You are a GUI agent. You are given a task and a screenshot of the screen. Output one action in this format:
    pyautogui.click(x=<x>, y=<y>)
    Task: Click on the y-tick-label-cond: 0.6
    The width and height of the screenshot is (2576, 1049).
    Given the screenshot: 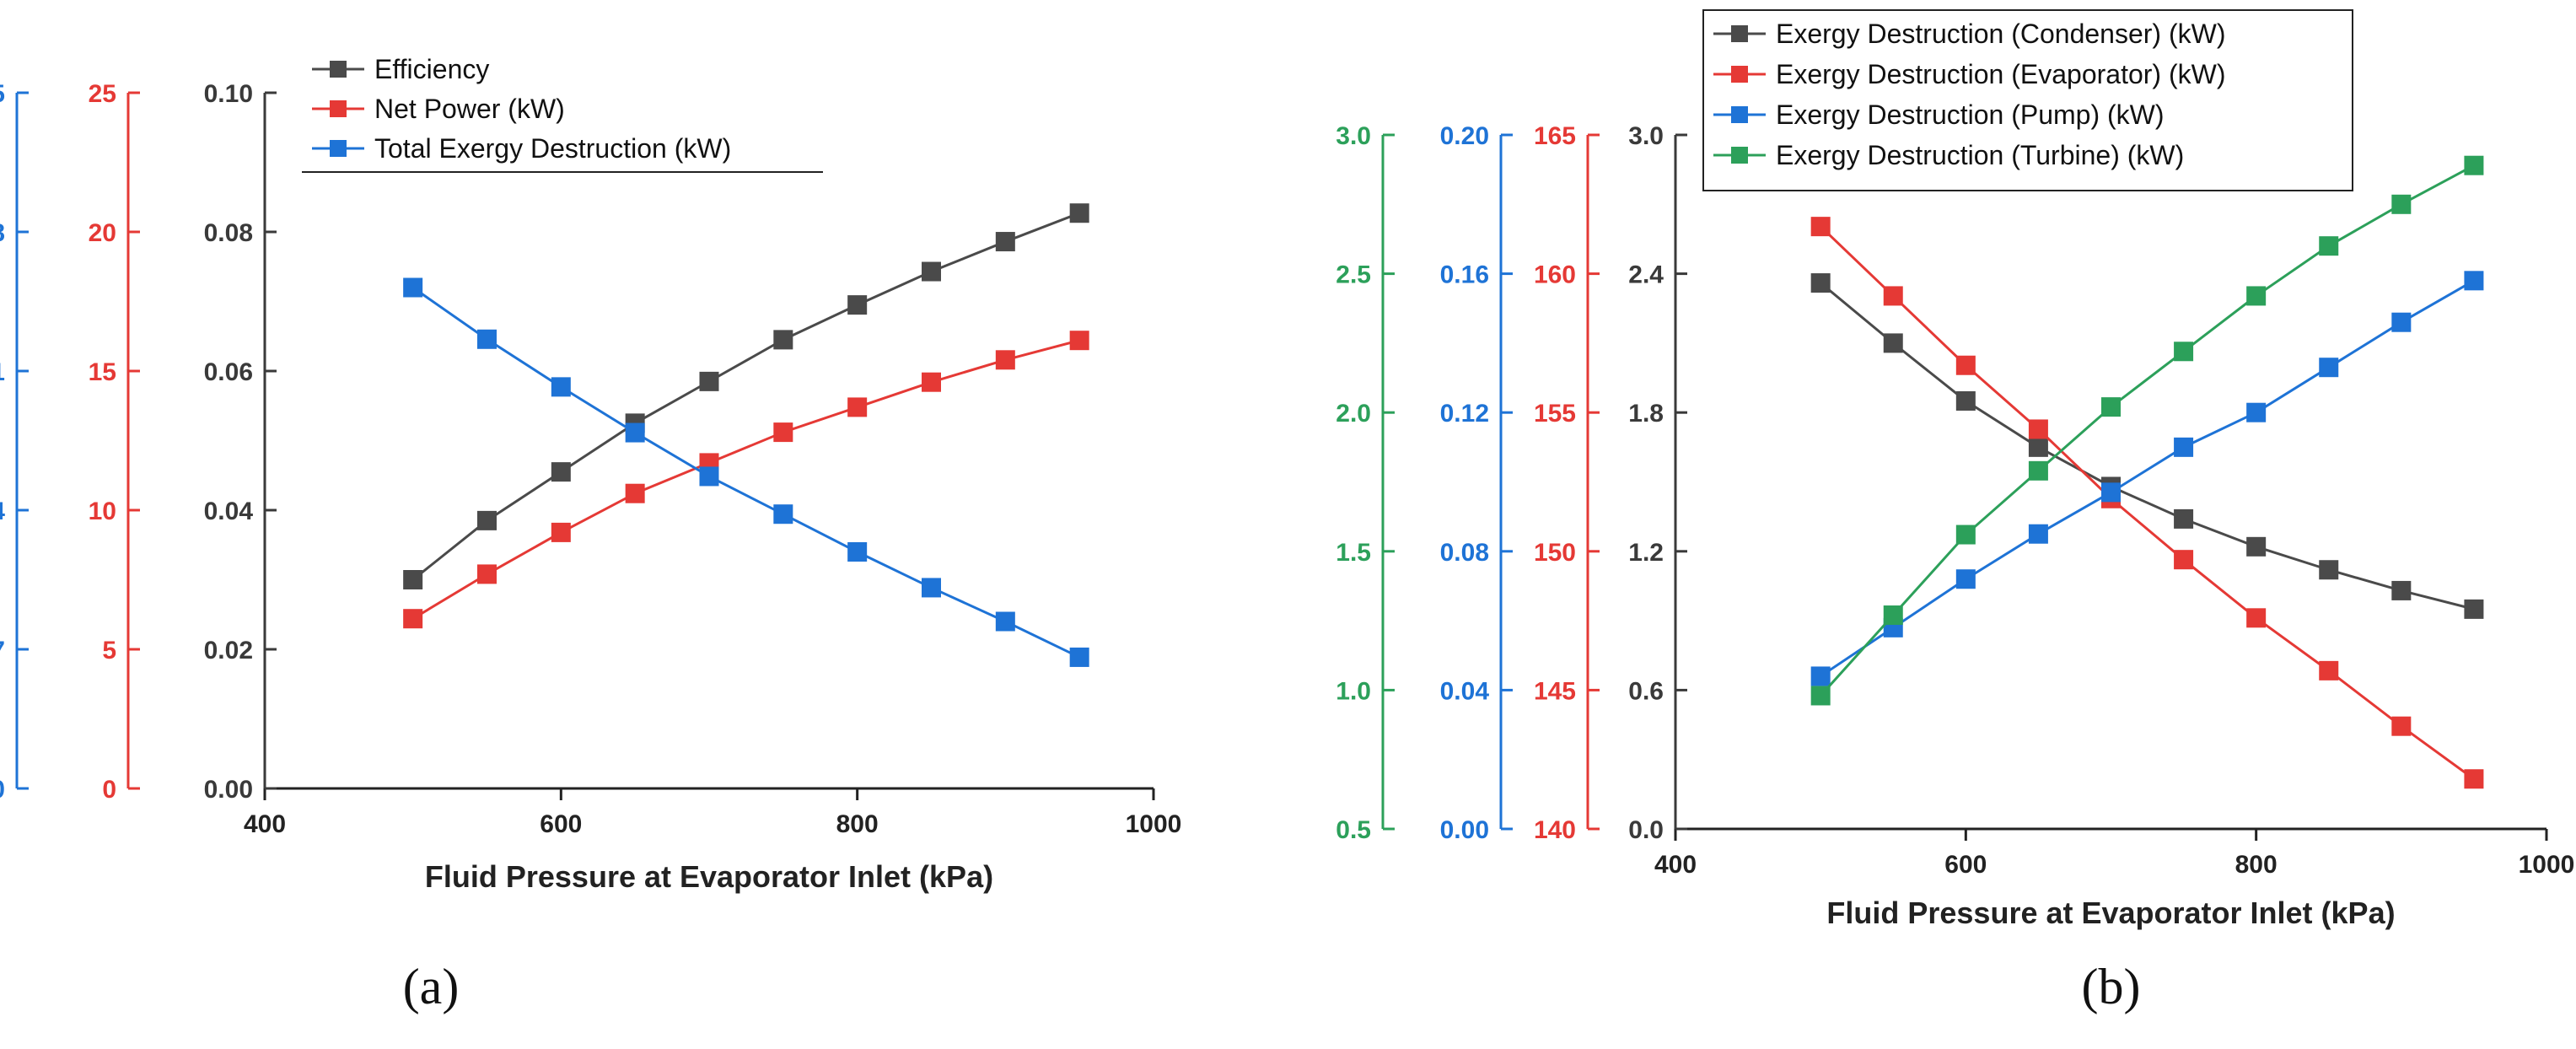 What is the action you would take?
    pyautogui.click(x=1646, y=691)
    